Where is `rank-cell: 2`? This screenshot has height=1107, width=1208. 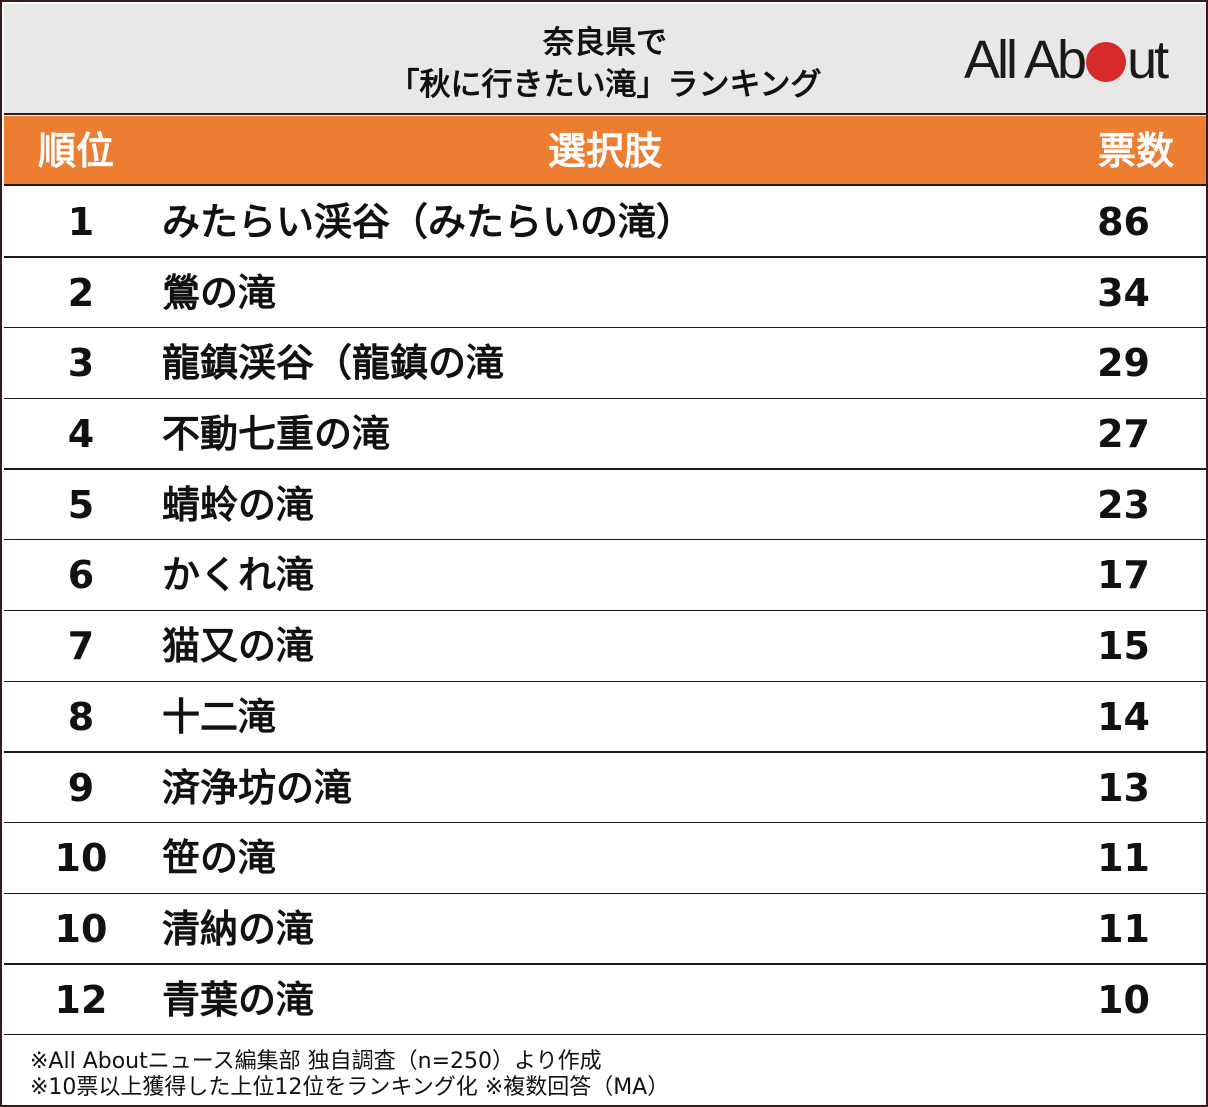
rank-cell: 2 is located at coordinates (81, 292).